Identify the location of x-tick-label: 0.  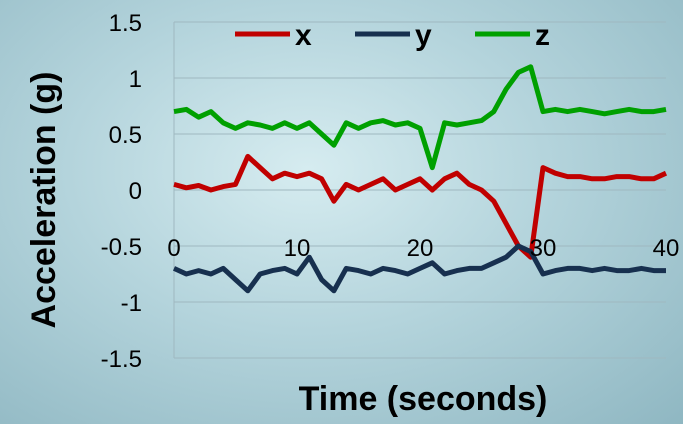
(173, 248).